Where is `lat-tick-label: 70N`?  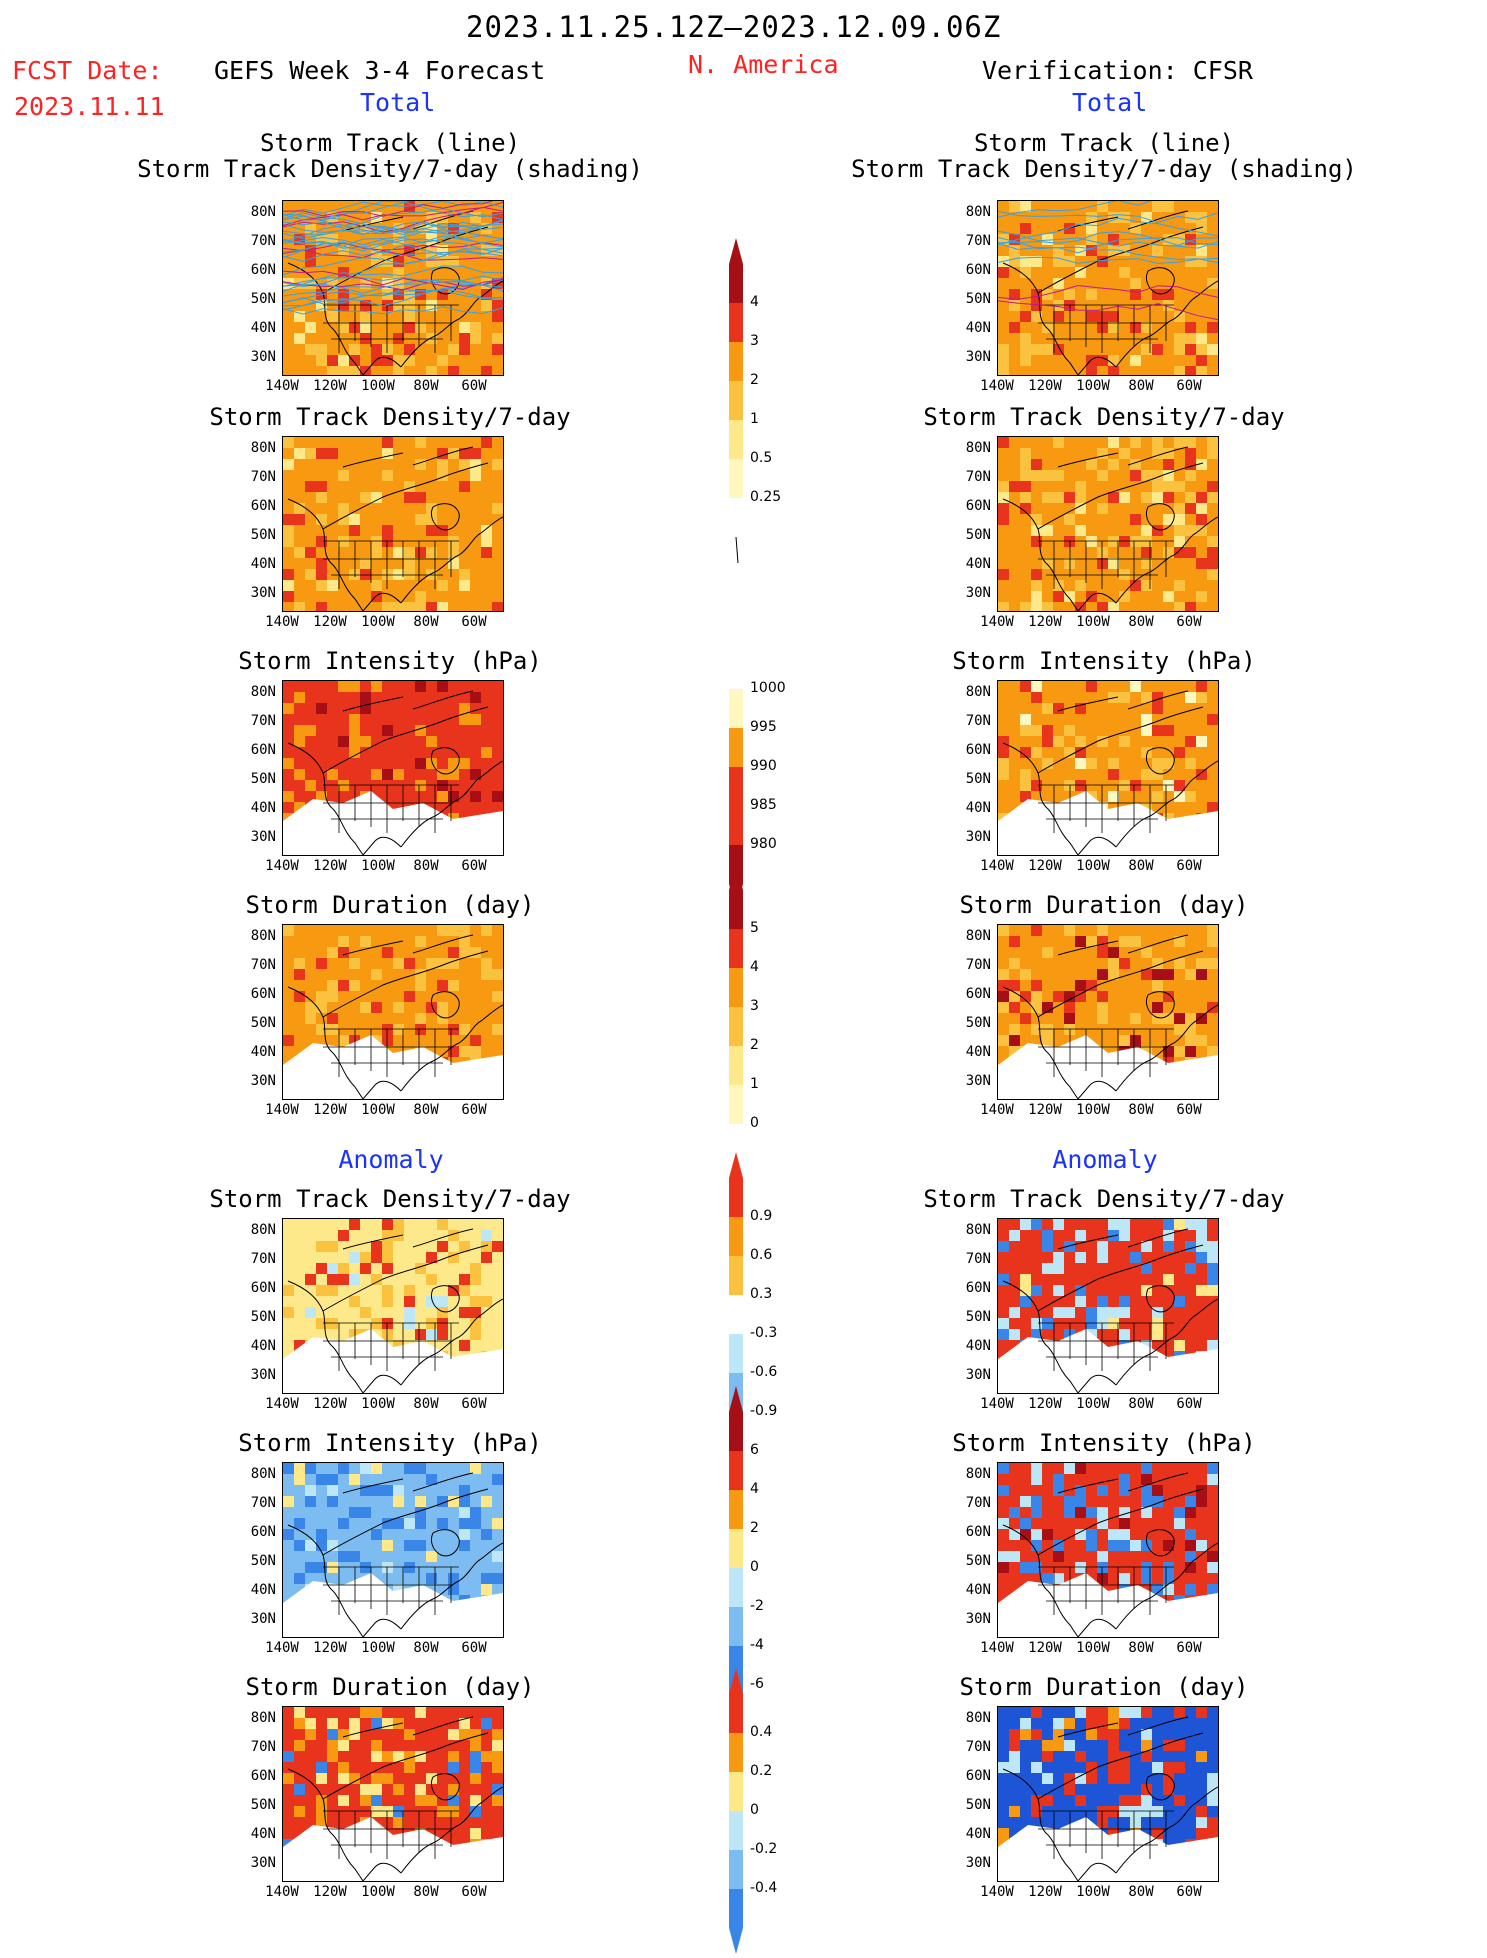 lat-tick-label: 70N is located at coordinates (978, 1747).